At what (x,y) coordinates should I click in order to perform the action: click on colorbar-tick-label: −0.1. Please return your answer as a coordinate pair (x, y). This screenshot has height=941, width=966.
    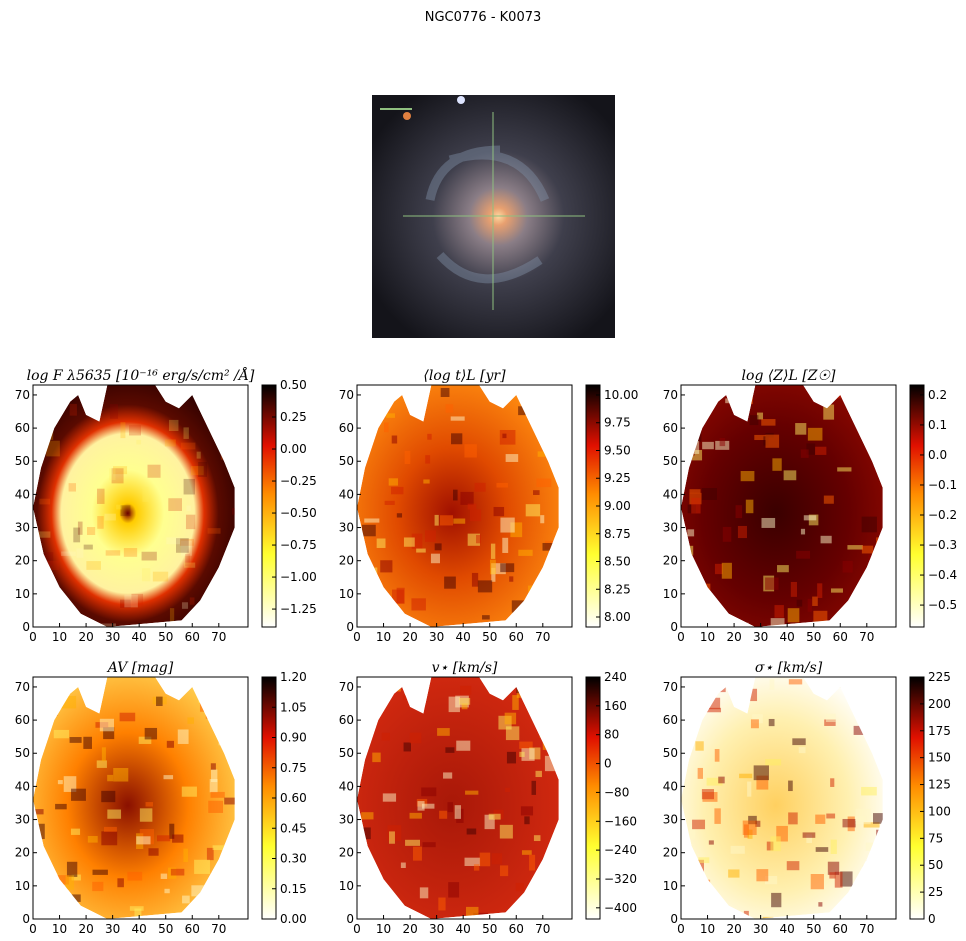
    Looking at the image, I should click on (942, 485).